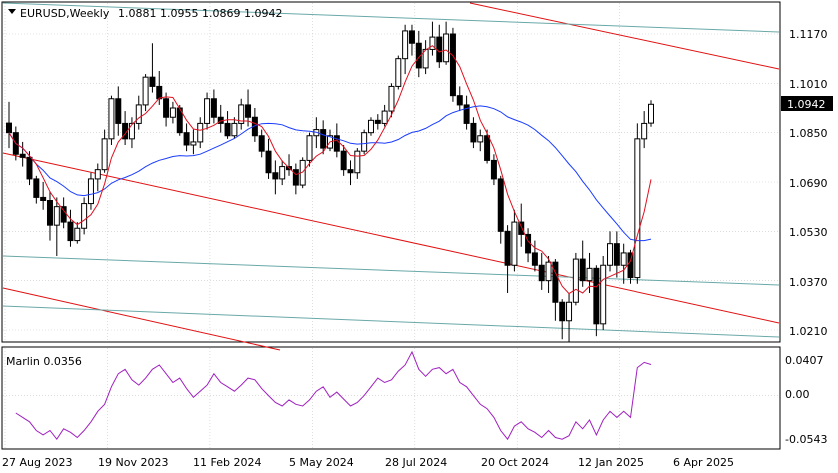 The image size is (838, 473). I want to click on time-tick: 5 May 2024, so click(321, 462).